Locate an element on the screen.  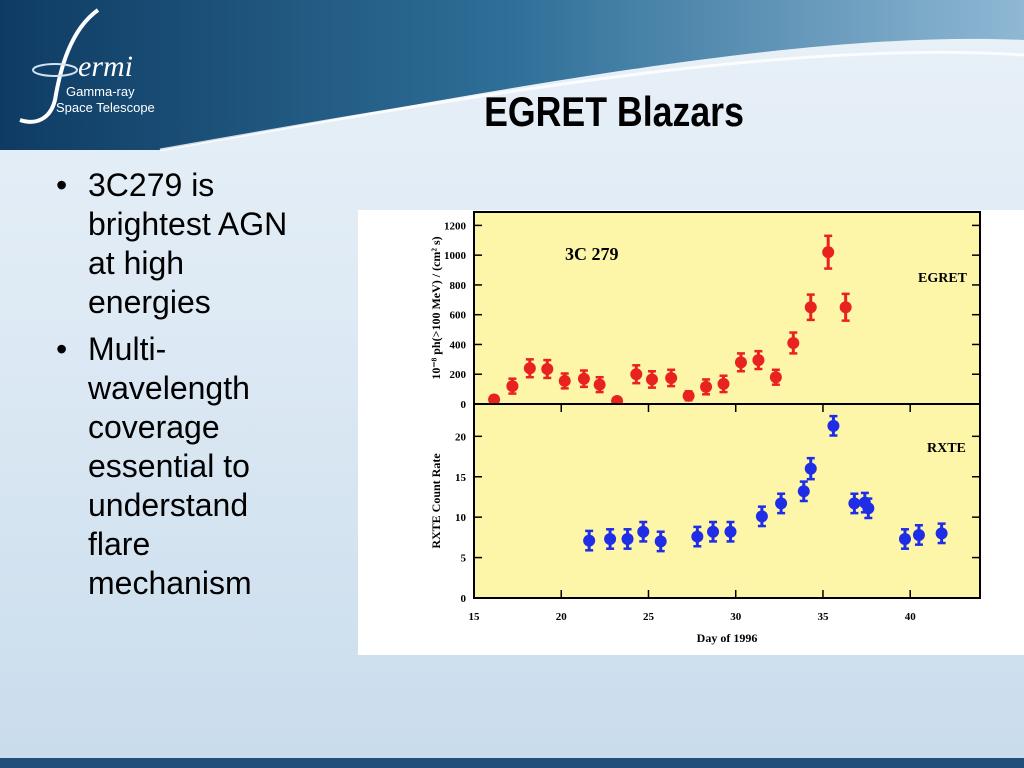
x-axis-label: Day of 1996 is located at coordinates (727, 638).